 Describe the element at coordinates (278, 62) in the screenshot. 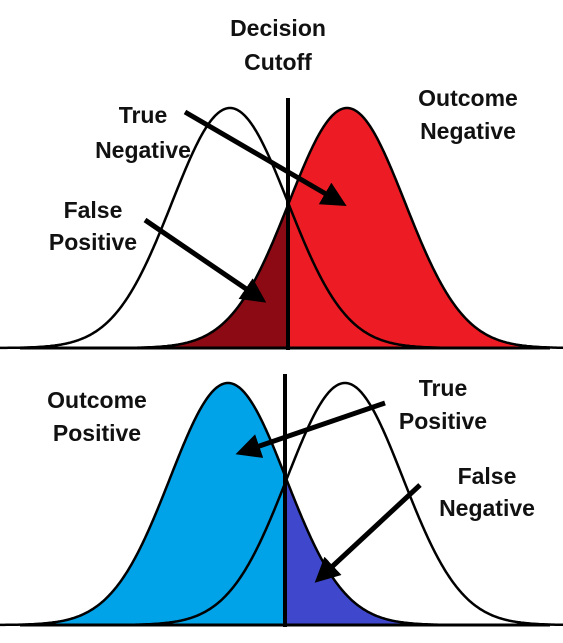

I see `label: Cutoff` at that location.